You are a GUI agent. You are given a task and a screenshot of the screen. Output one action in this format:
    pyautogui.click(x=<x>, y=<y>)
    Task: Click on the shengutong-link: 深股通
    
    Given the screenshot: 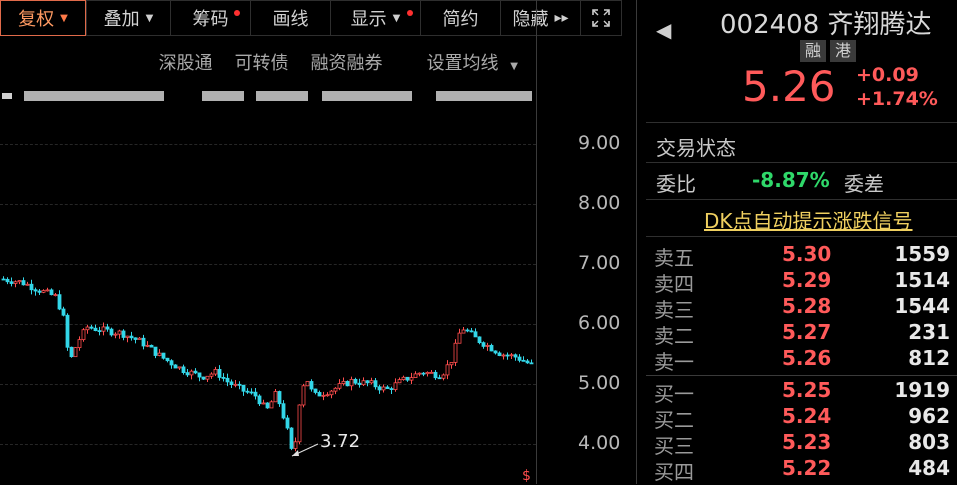 What is the action you would take?
    pyautogui.click(x=185, y=63)
    